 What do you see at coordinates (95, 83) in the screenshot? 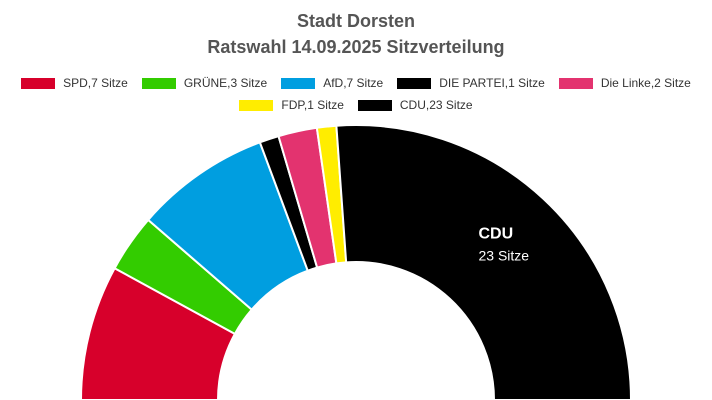
I see `legend-label: SPD,7 Sitze` at bounding box center [95, 83].